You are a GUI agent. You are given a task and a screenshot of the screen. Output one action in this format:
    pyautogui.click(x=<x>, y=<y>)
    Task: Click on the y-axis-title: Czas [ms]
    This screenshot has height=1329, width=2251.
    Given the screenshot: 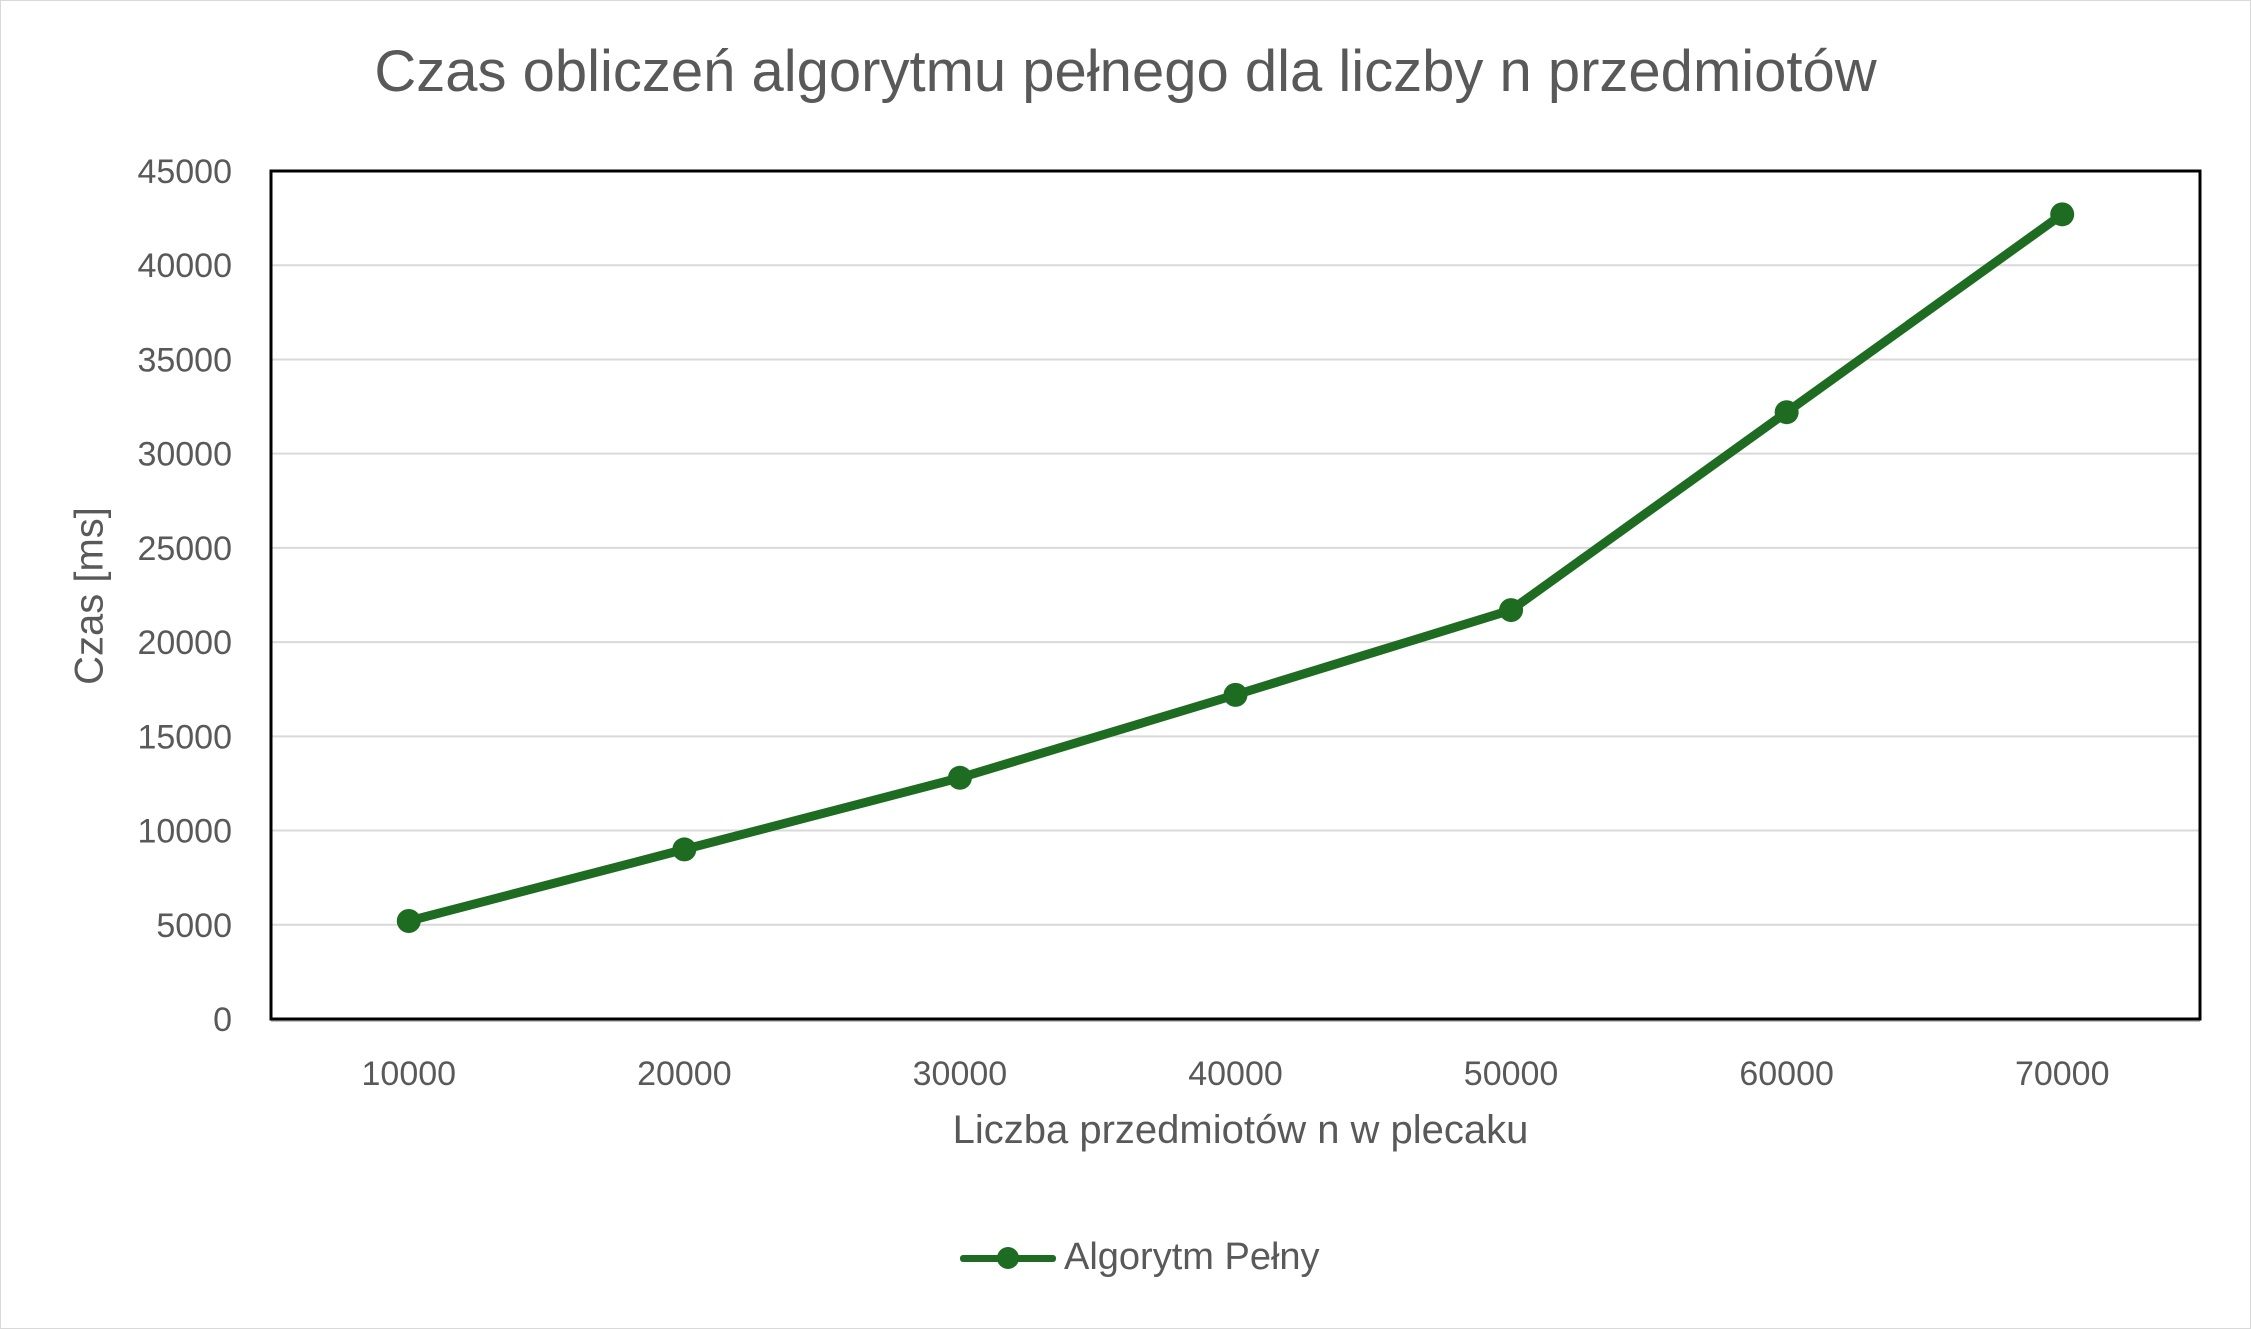 What is the action you would take?
    pyautogui.click(x=89, y=596)
    